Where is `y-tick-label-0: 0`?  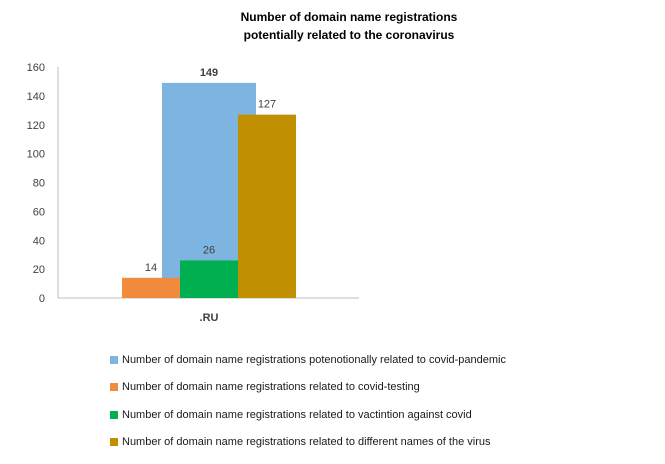 y-tick-label-0: 0 is located at coordinates (42, 299).